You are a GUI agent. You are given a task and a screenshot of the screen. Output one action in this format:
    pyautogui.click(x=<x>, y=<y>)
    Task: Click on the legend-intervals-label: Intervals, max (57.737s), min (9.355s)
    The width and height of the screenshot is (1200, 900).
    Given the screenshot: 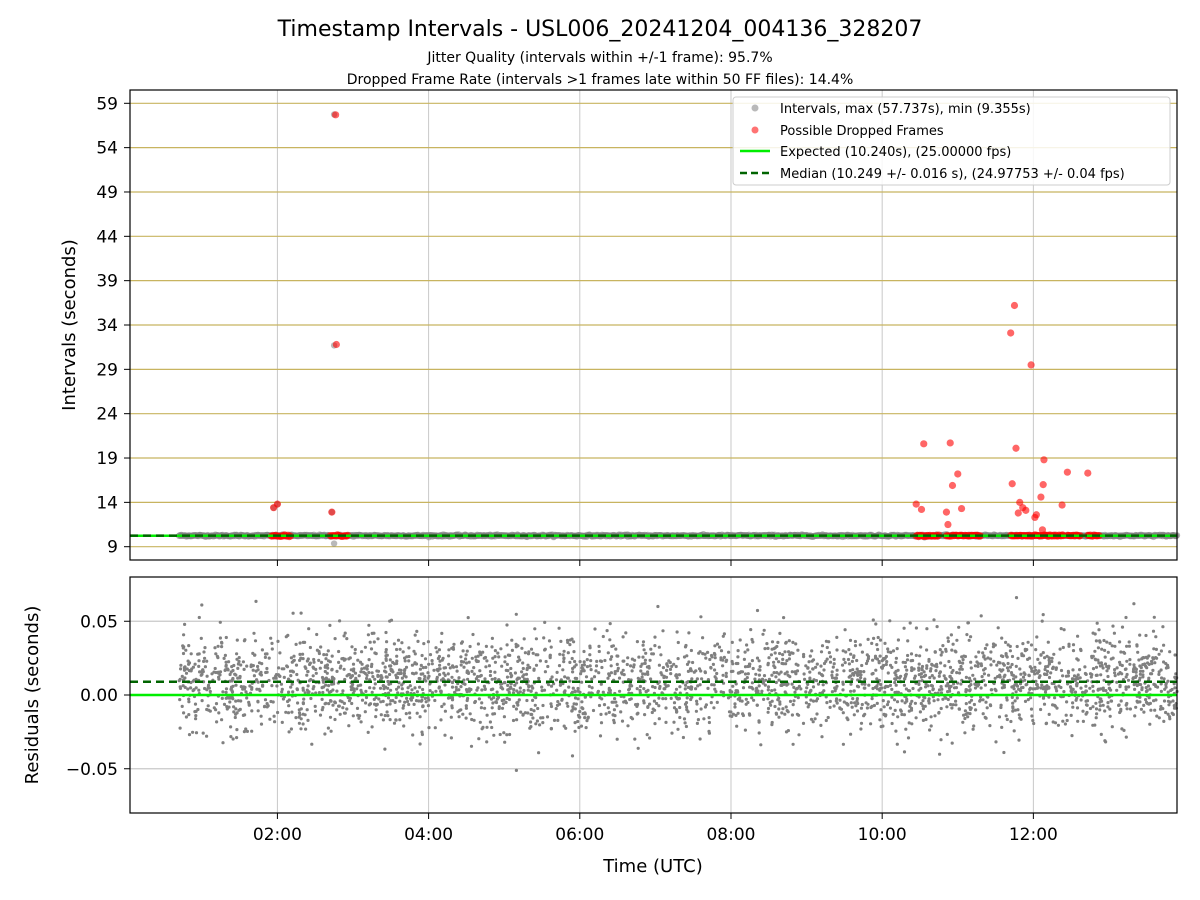 What is the action you would take?
    pyautogui.click(x=905, y=109)
    